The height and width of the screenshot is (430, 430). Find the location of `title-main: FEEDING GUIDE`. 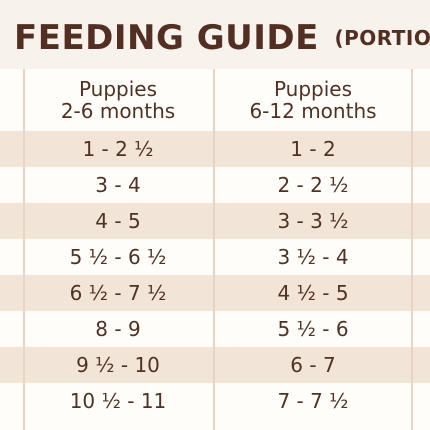

title-main: FEEDING GUIDE is located at coordinates (166, 38).